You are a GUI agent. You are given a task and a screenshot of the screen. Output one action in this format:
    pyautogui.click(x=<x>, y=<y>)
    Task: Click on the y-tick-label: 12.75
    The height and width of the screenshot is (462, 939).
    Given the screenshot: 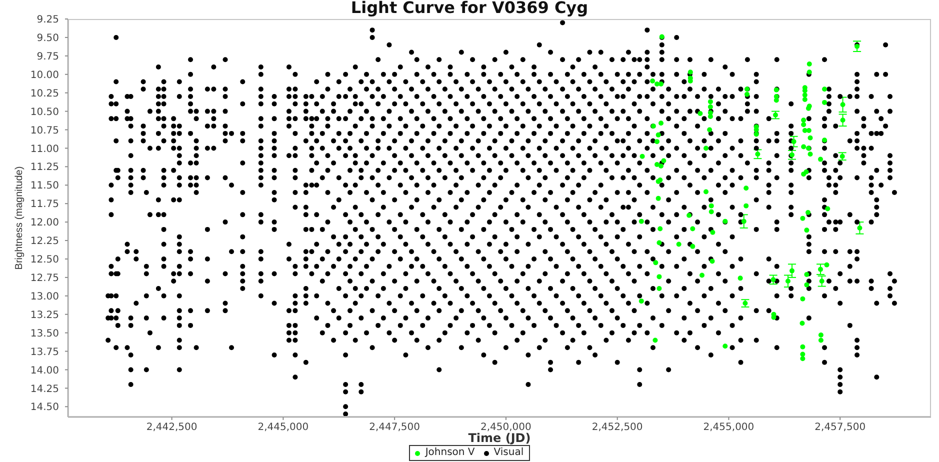 What is the action you would take?
    pyautogui.click(x=44, y=278)
    